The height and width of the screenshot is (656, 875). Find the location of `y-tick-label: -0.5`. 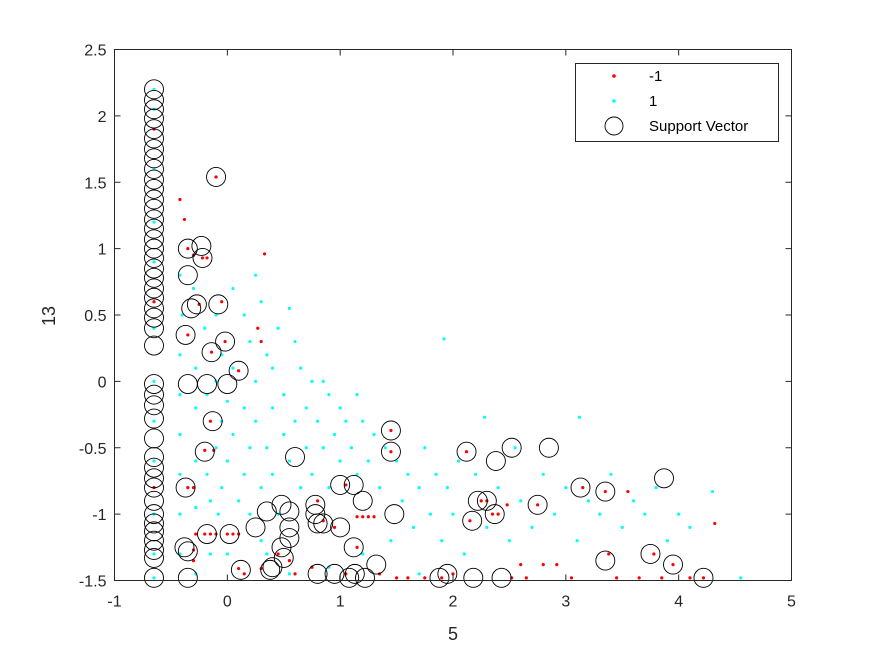

y-tick-label: -0.5 is located at coordinates (93, 449).